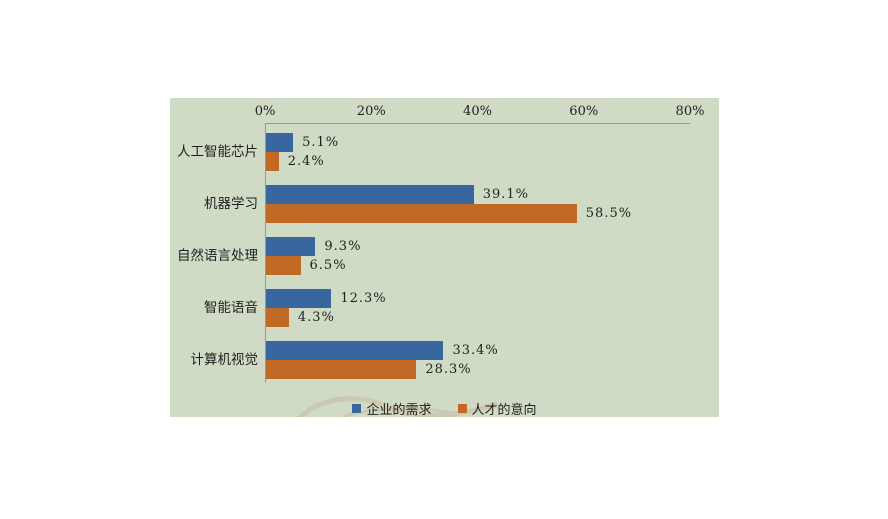  What do you see at coordinates (399, 410) in the screenshot?
I see `legend-label: 企业的需求` at bounding box center [399, 410].